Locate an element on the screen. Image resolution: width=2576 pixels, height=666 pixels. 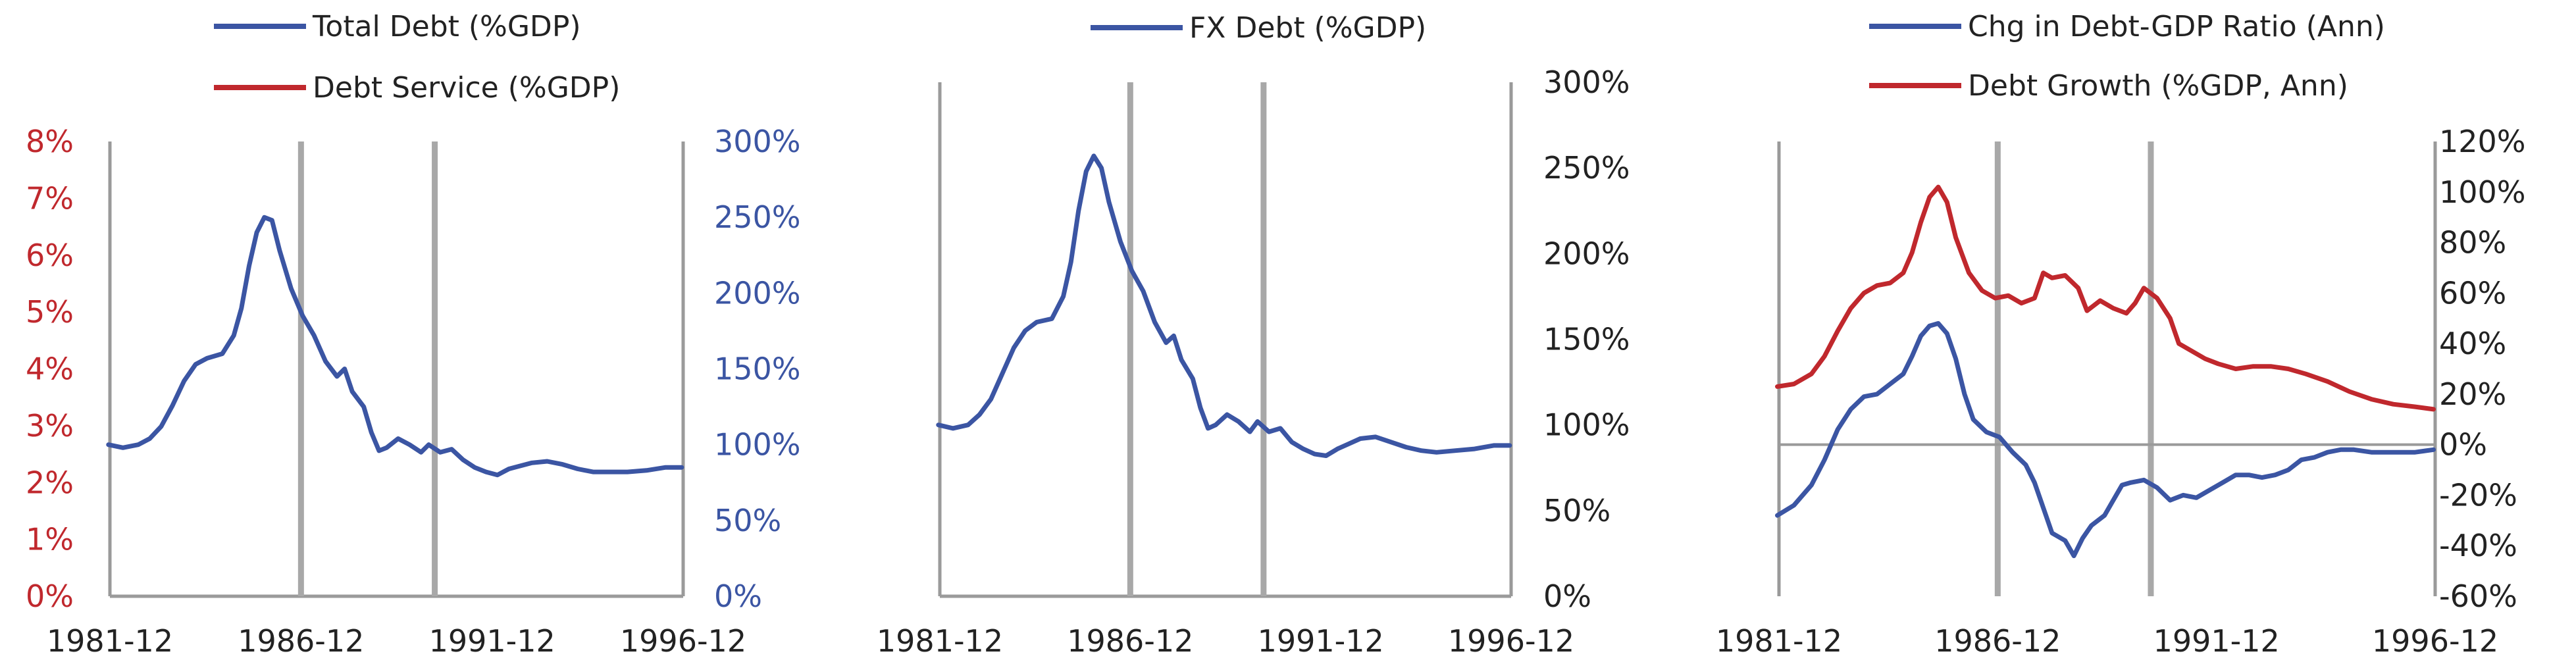
right-axis-tick: 80% is located at coordinates (2472, 243).